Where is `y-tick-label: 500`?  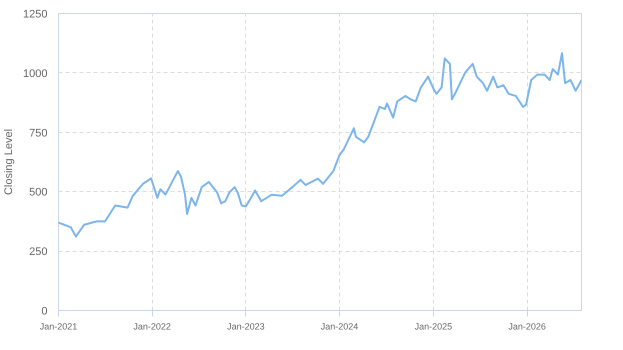 y-tick-label: 500 is located at coordinates (38, 192).